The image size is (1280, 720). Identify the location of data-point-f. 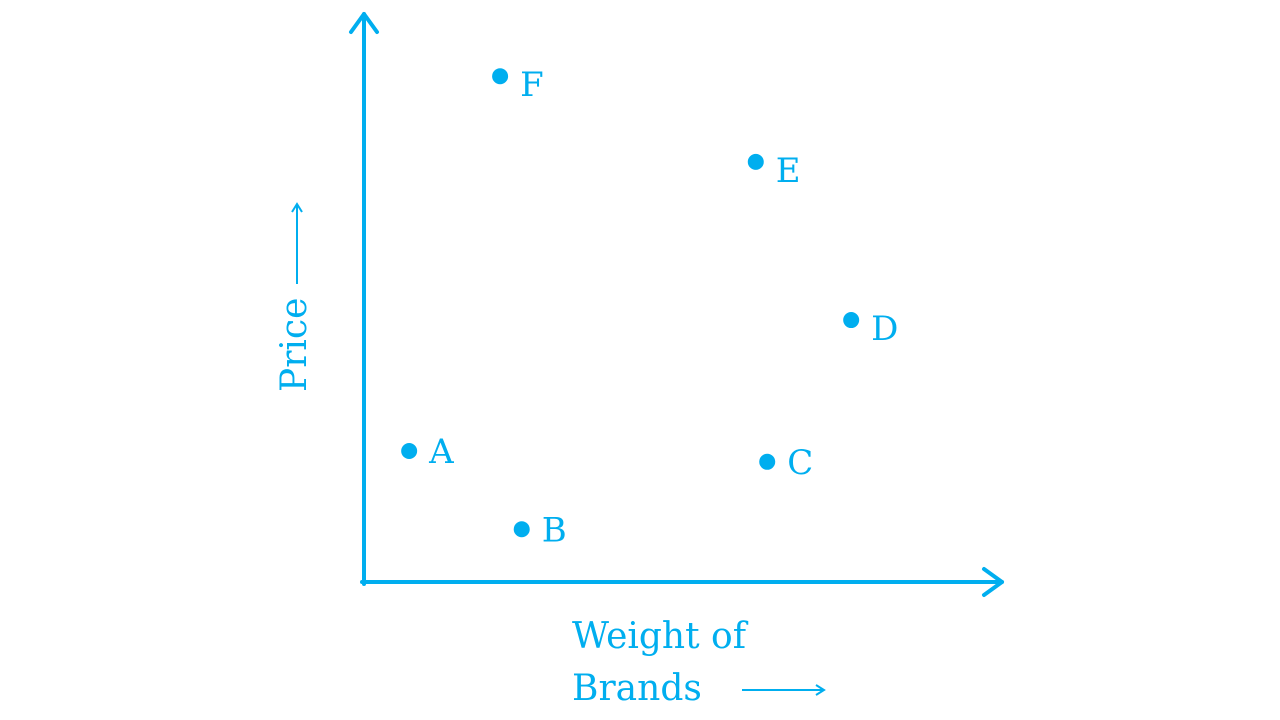
(500, 76).